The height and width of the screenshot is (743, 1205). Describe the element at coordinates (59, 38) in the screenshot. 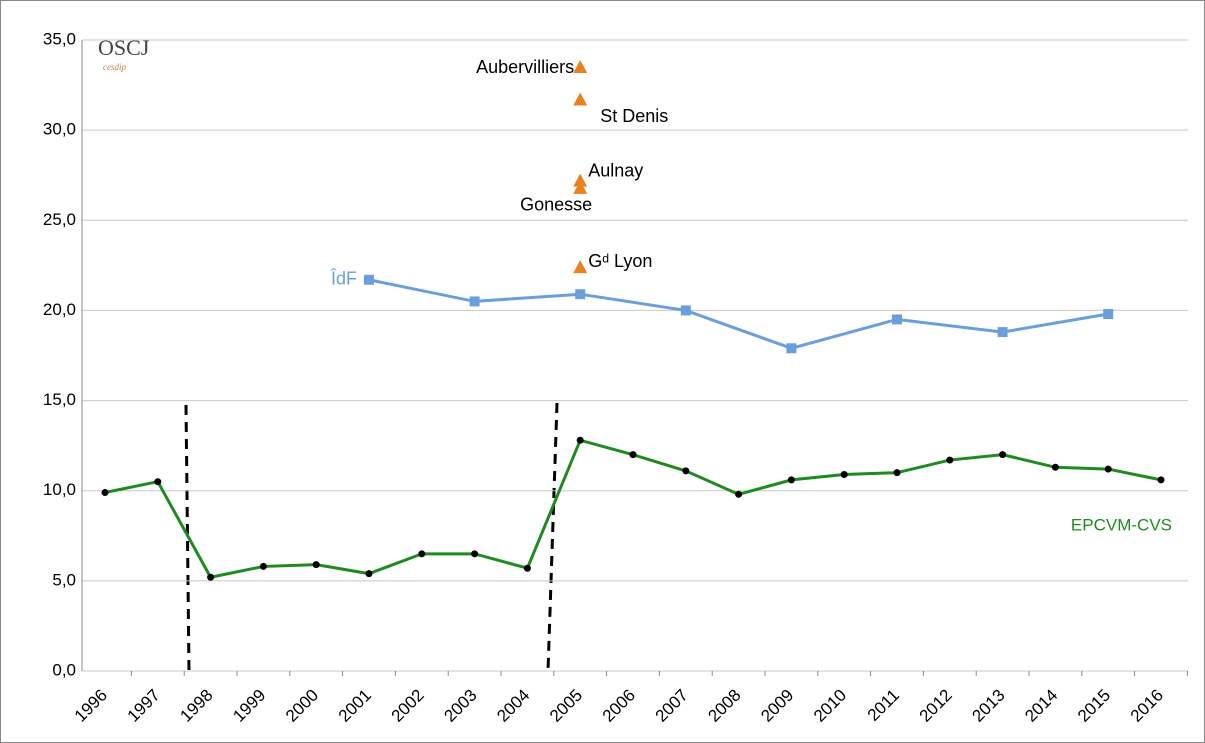

I see `y-tick-label: 35,0` at that location.